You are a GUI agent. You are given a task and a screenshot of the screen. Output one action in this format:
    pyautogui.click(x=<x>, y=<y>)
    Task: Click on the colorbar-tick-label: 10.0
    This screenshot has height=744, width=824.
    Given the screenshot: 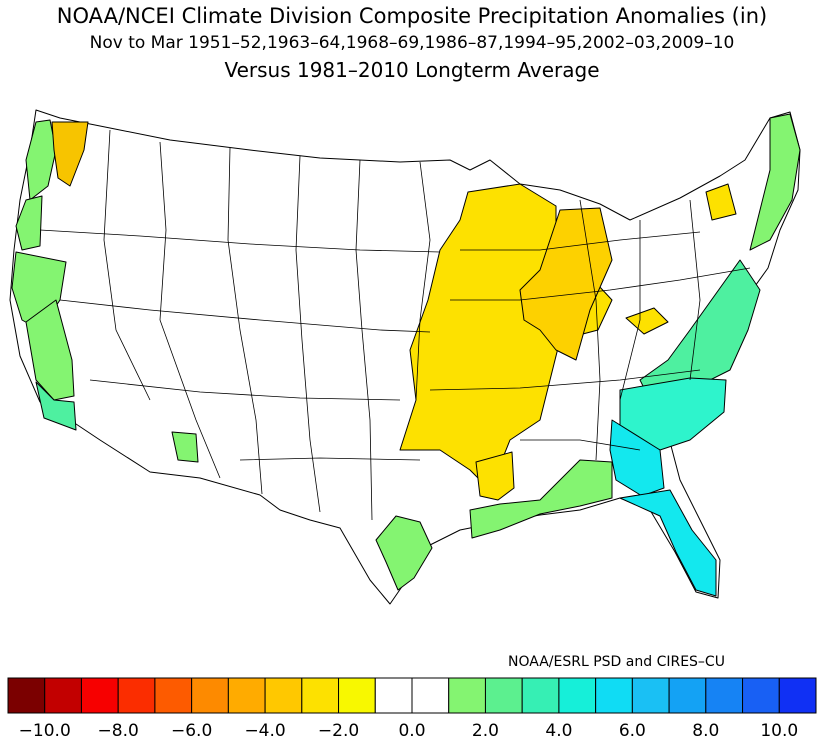 What is the action you would take?
    pyautogui.click(x=779, y=731)
    